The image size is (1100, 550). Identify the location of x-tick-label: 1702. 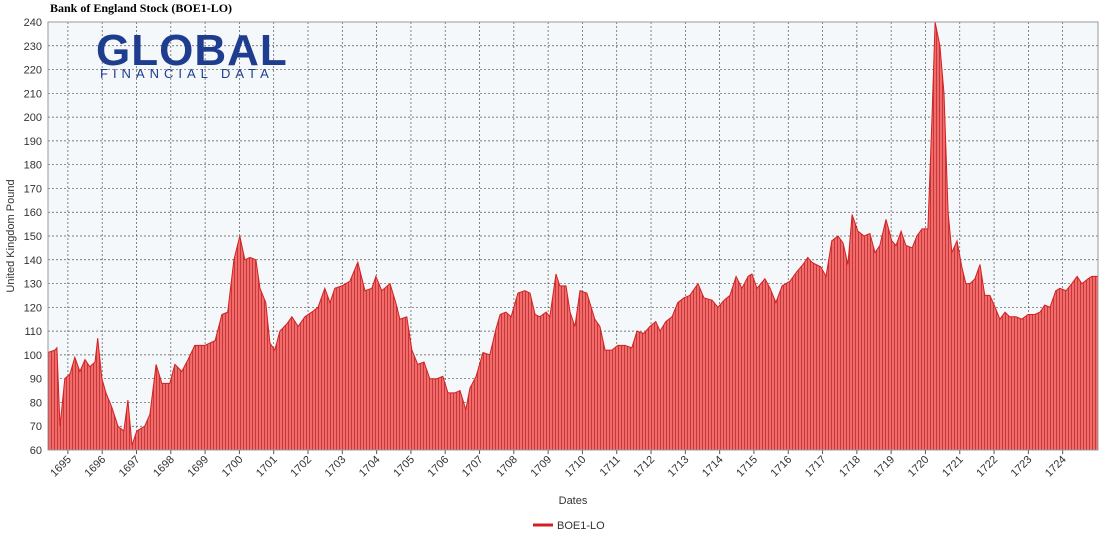
(301, 467).